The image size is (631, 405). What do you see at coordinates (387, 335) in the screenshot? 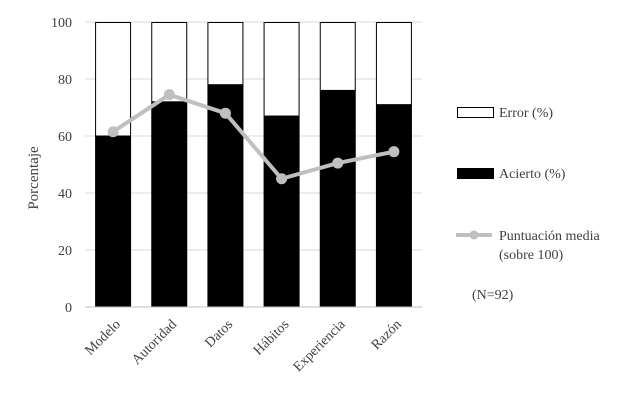
I see `x-tick-label: Razón` at bounding box center [387, 335].